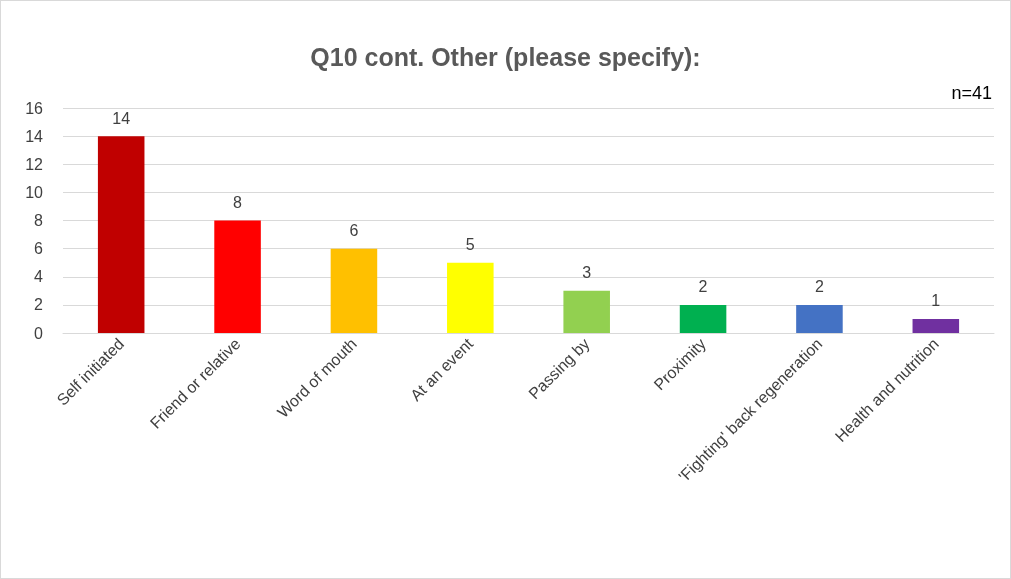  I want to click on text: n=41, so click(971, 93).